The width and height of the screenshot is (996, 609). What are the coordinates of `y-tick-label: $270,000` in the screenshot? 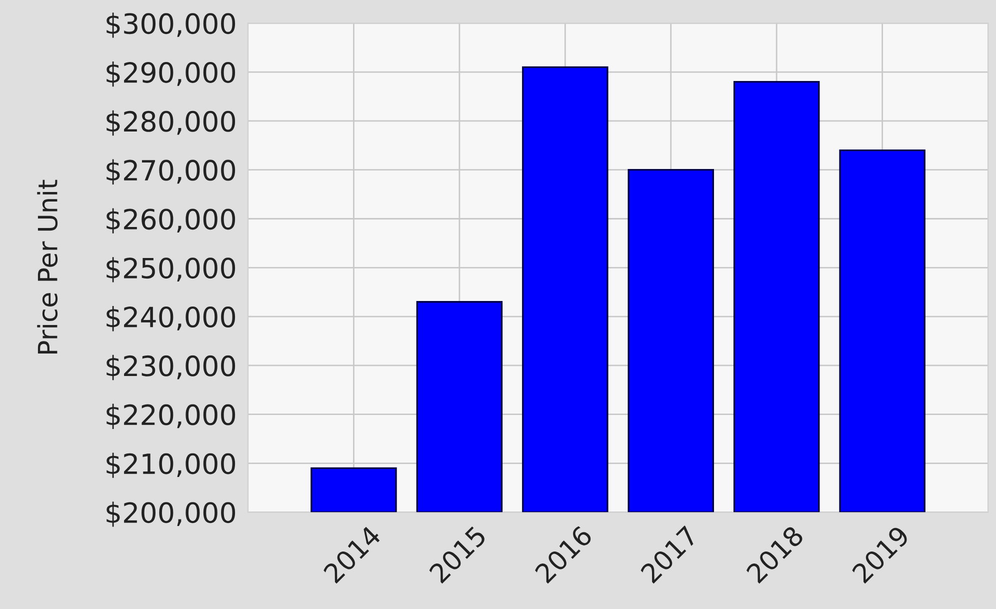 It's located at (171, 171).